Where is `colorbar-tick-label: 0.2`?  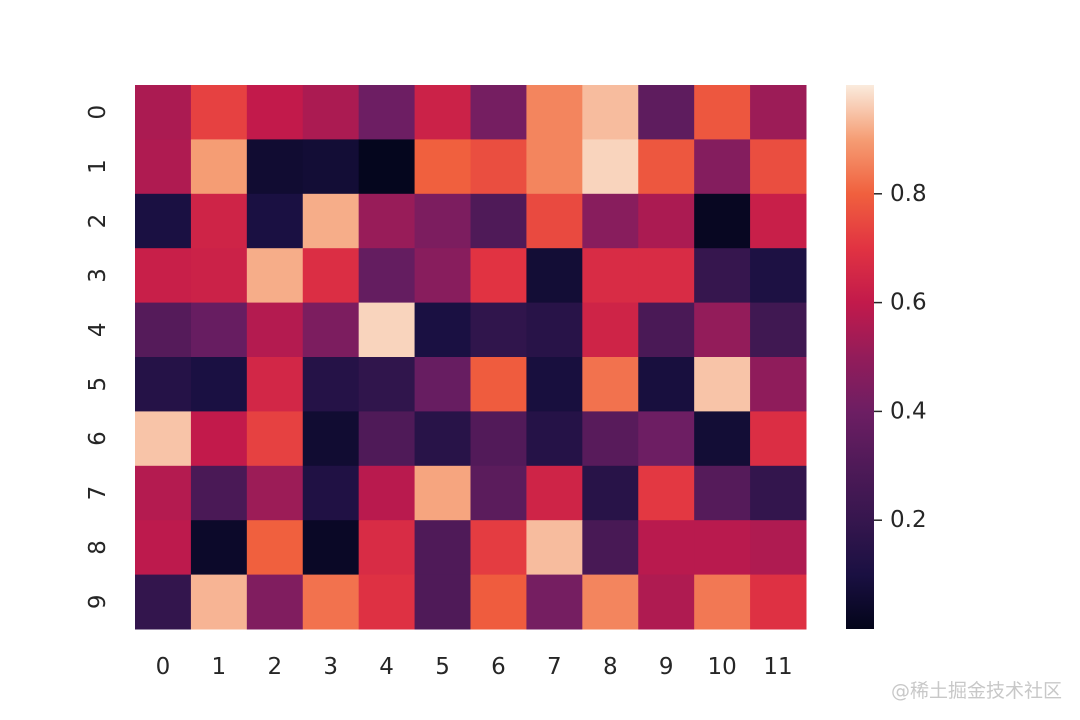 colorbar-tick-label: 0.2 is located at coordinates (908, 520).